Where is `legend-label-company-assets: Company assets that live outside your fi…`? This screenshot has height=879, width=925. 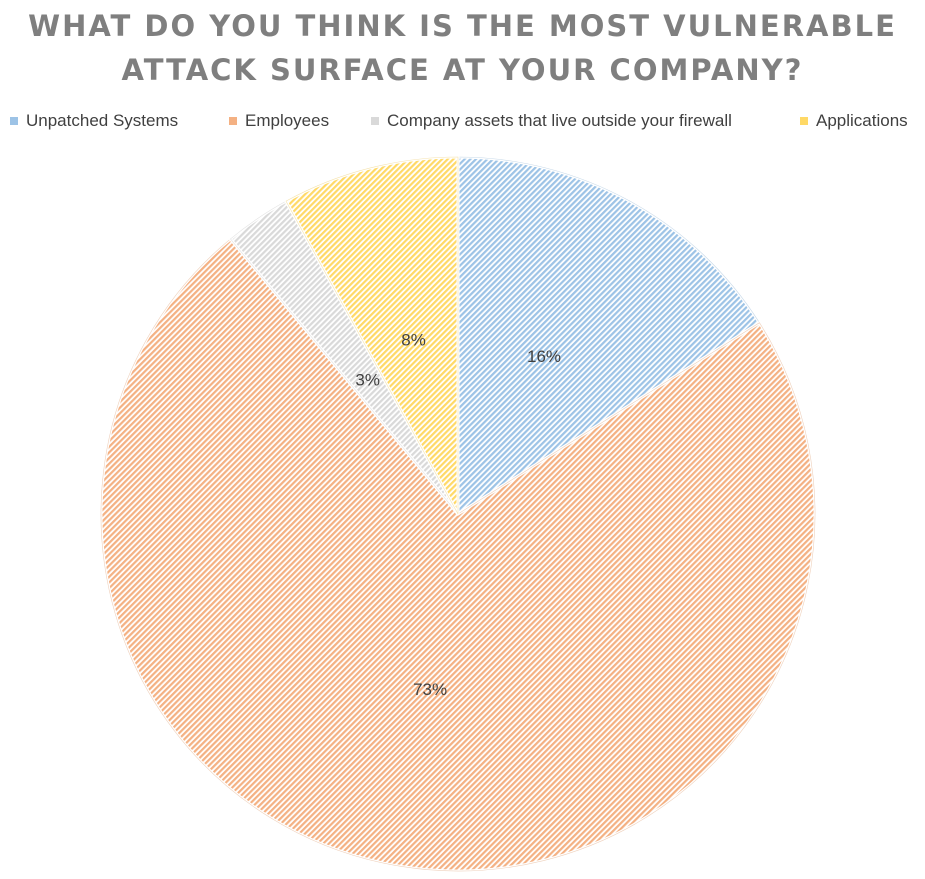
legend-label-company-assets: Company assets that live outside your fi… is located at coordinates (559, 120).